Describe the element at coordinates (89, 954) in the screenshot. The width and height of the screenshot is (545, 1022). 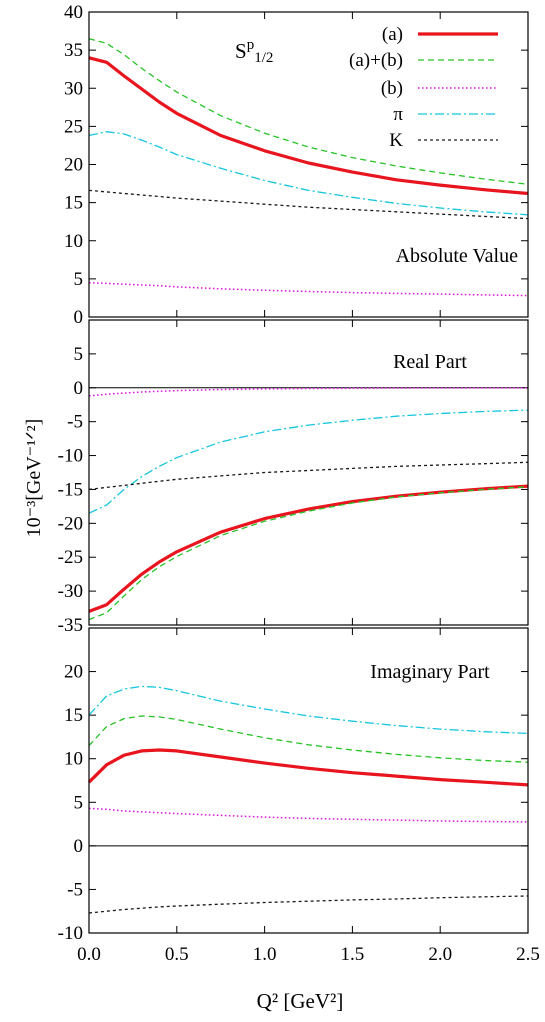
I see `x-tick-label: 0.0` at that location.